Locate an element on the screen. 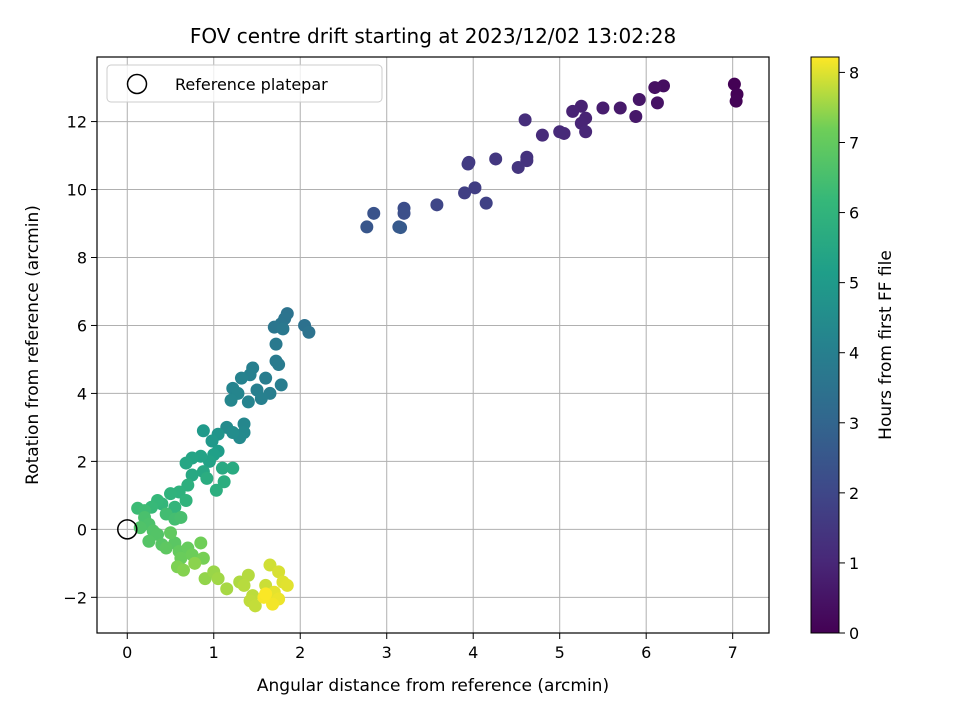 The width and height of the screenshot is (960, 724). y-tick-label: 8 is located at coordinates (82, 257).